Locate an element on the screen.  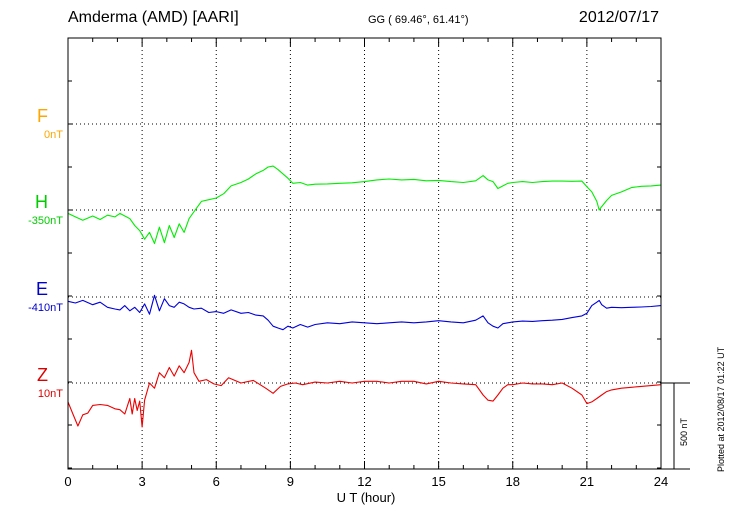
panel-label-h: H is located at coordinates (41, 202).